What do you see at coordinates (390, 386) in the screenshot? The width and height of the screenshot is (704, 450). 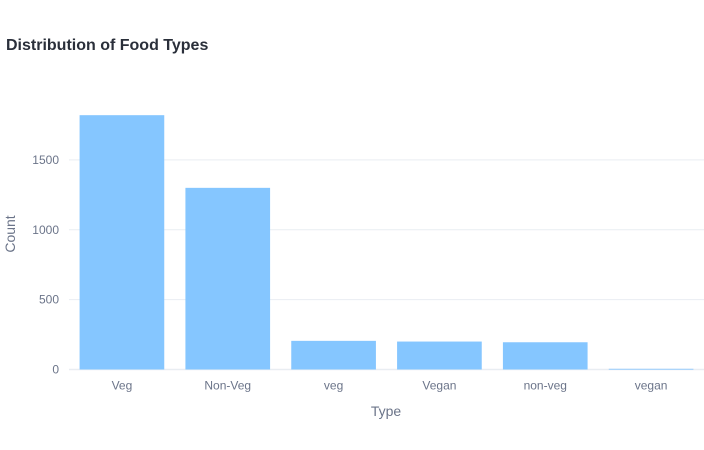 I see `x-tick-labels: Veg Non-Veg veg Vegan non-veg vegan` at bounding box center [390, 386].